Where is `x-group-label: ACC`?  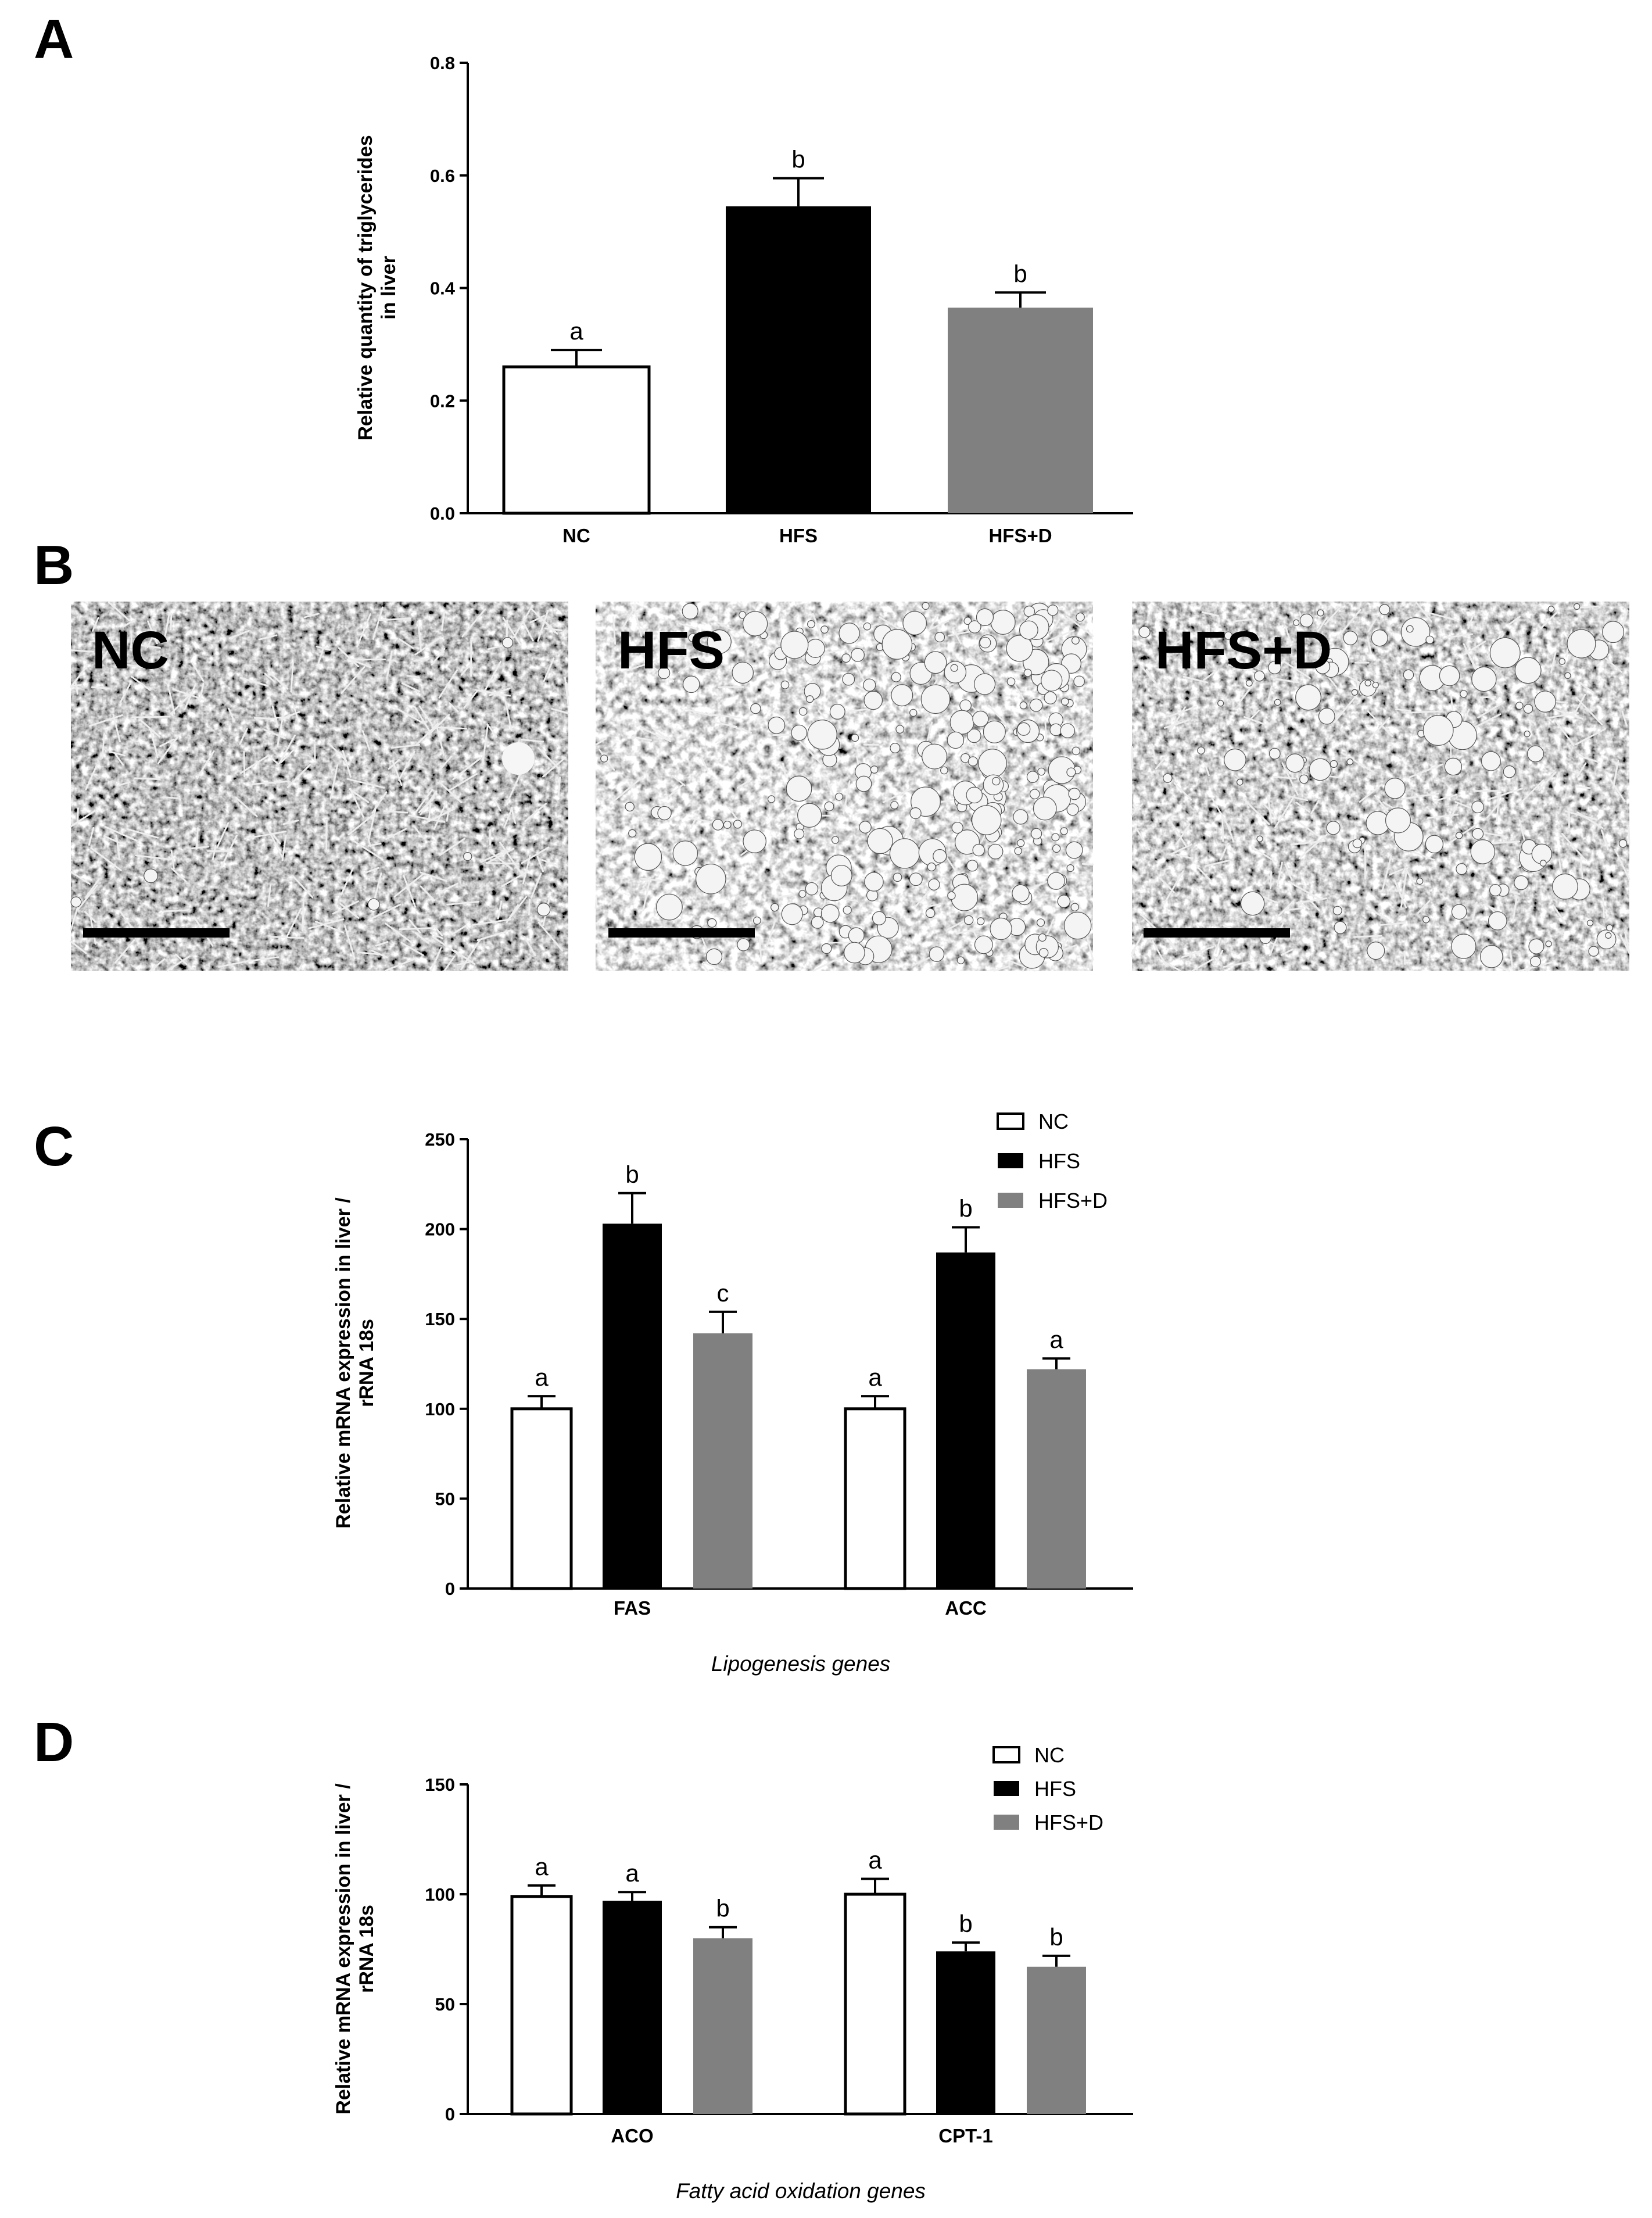 x-group-label: ACC is located at coordinates (966, 1608).